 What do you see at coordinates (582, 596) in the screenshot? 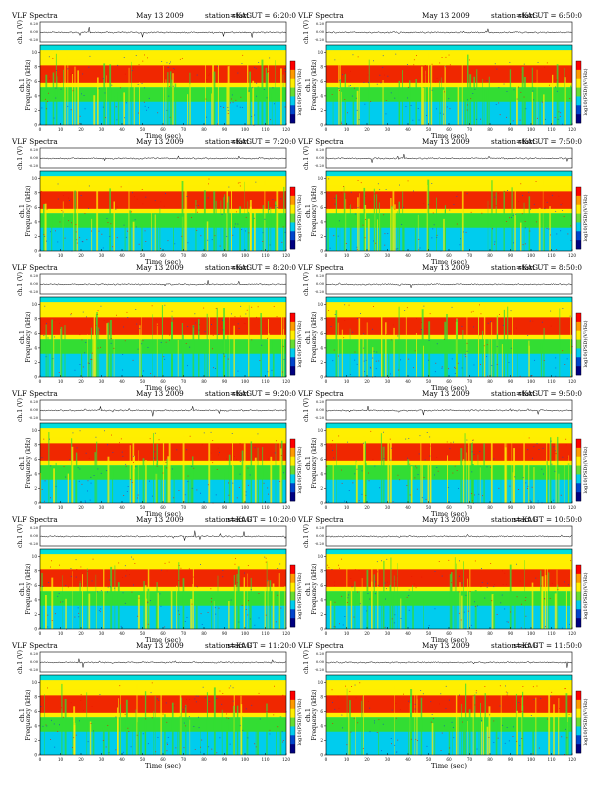
I see `colorbar: log10(PSD)(V²/Hz)` at bounding box center [582, 596].